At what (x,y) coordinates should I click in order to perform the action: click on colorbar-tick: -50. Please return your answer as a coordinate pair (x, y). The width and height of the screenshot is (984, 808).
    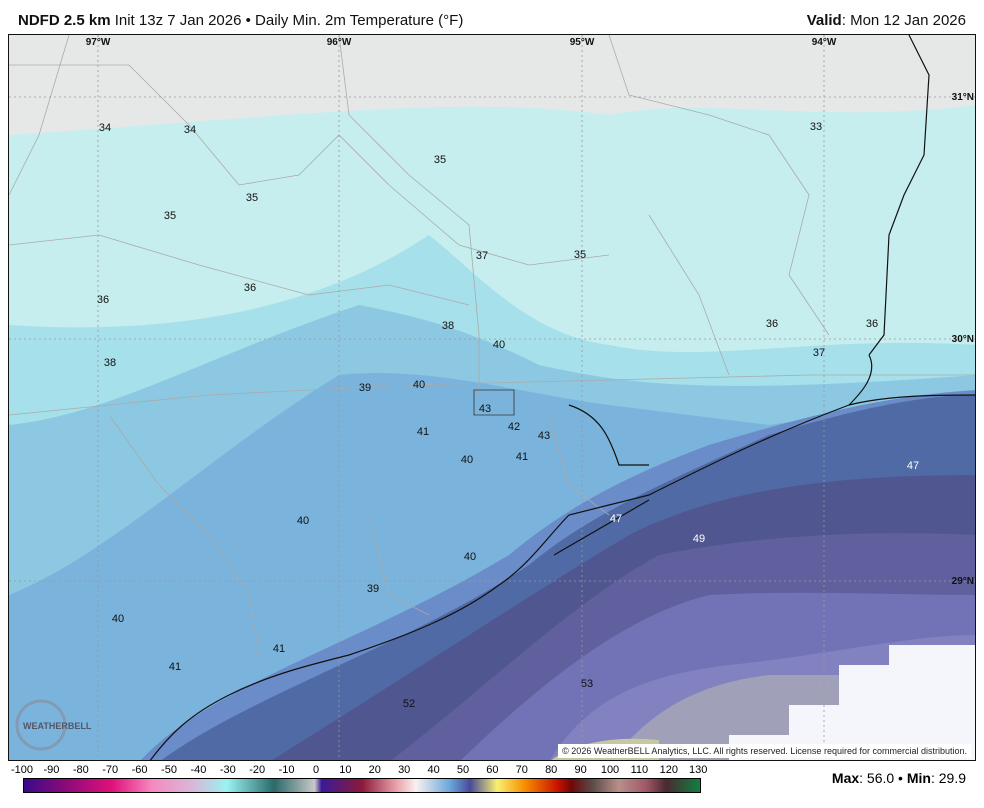
    Looking at the image, I should click on (169, 770).